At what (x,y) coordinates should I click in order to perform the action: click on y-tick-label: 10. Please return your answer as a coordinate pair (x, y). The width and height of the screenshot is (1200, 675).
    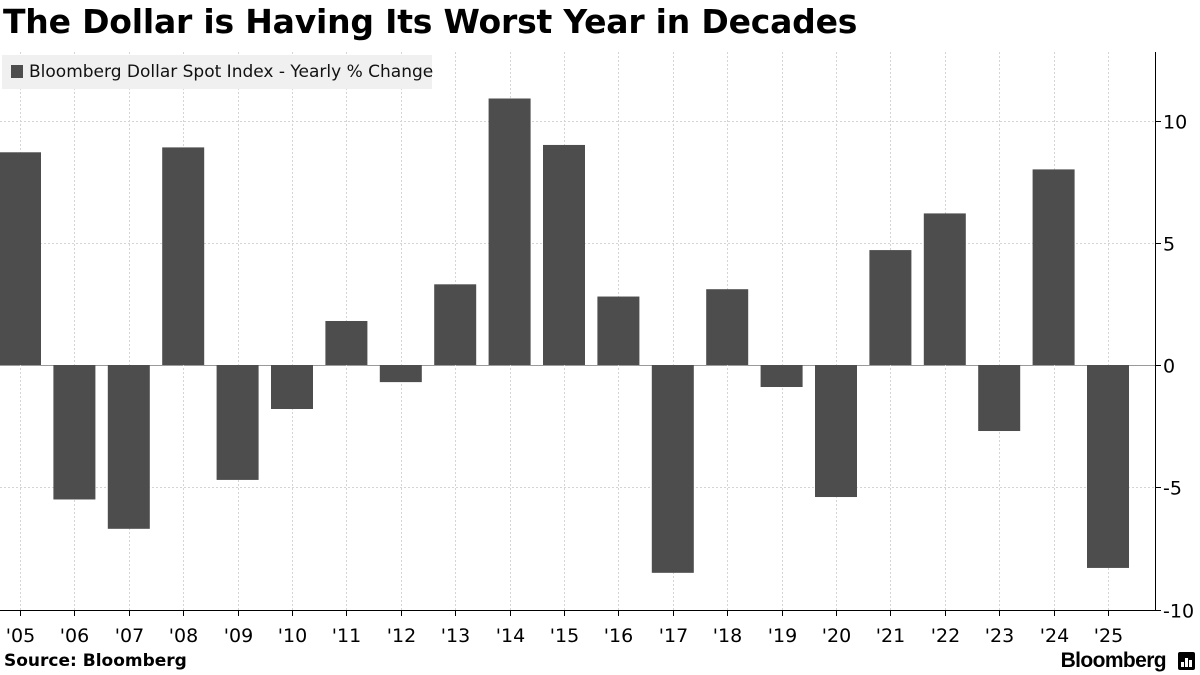
    Looking at the image, I should click on (1175, 123).